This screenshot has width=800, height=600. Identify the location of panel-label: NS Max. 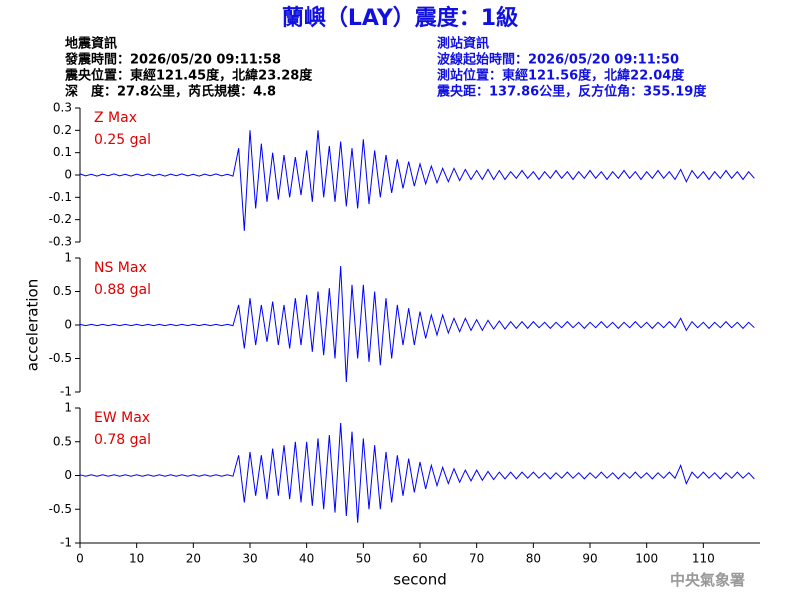
(120, 268).